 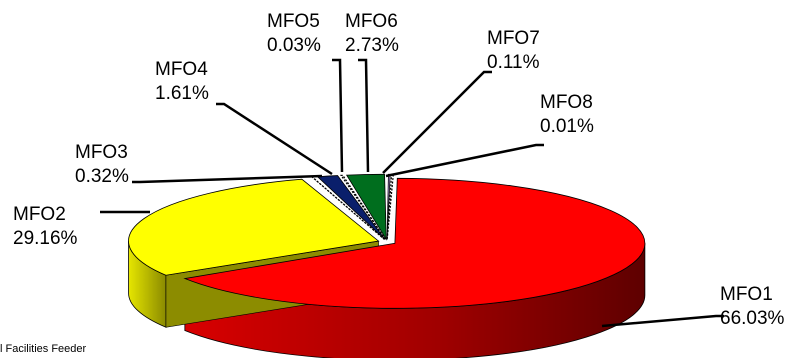 I want to click on leader-line-mfo7, so click(x=437, y=122).